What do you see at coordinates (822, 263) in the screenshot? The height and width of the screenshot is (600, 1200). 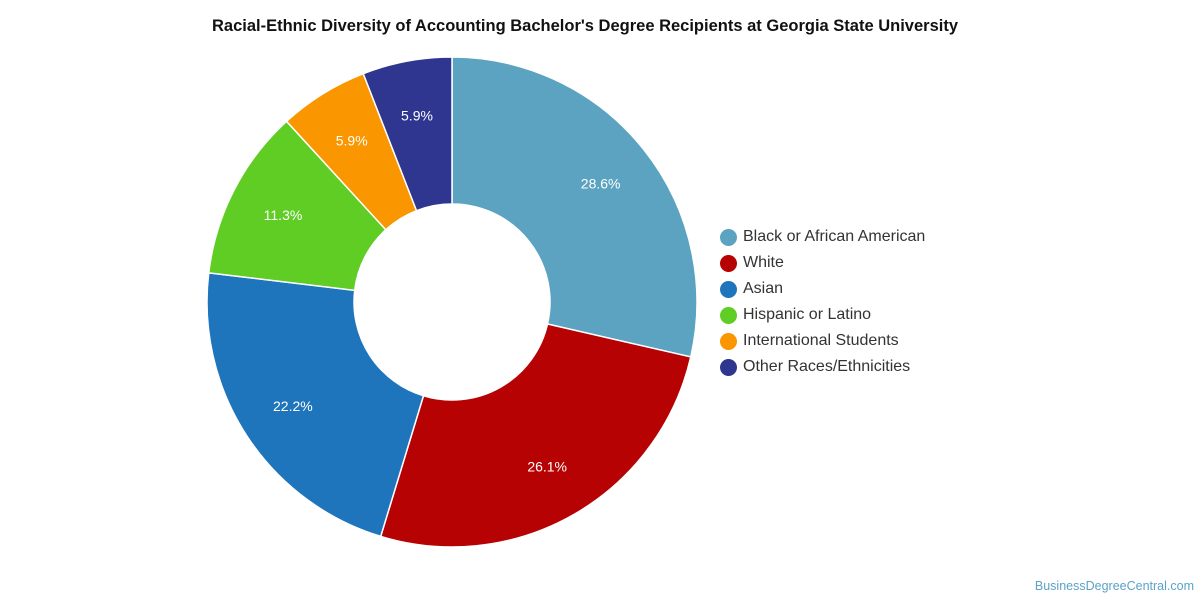 I see `legend-item: White` at bounding box center [822, 263].